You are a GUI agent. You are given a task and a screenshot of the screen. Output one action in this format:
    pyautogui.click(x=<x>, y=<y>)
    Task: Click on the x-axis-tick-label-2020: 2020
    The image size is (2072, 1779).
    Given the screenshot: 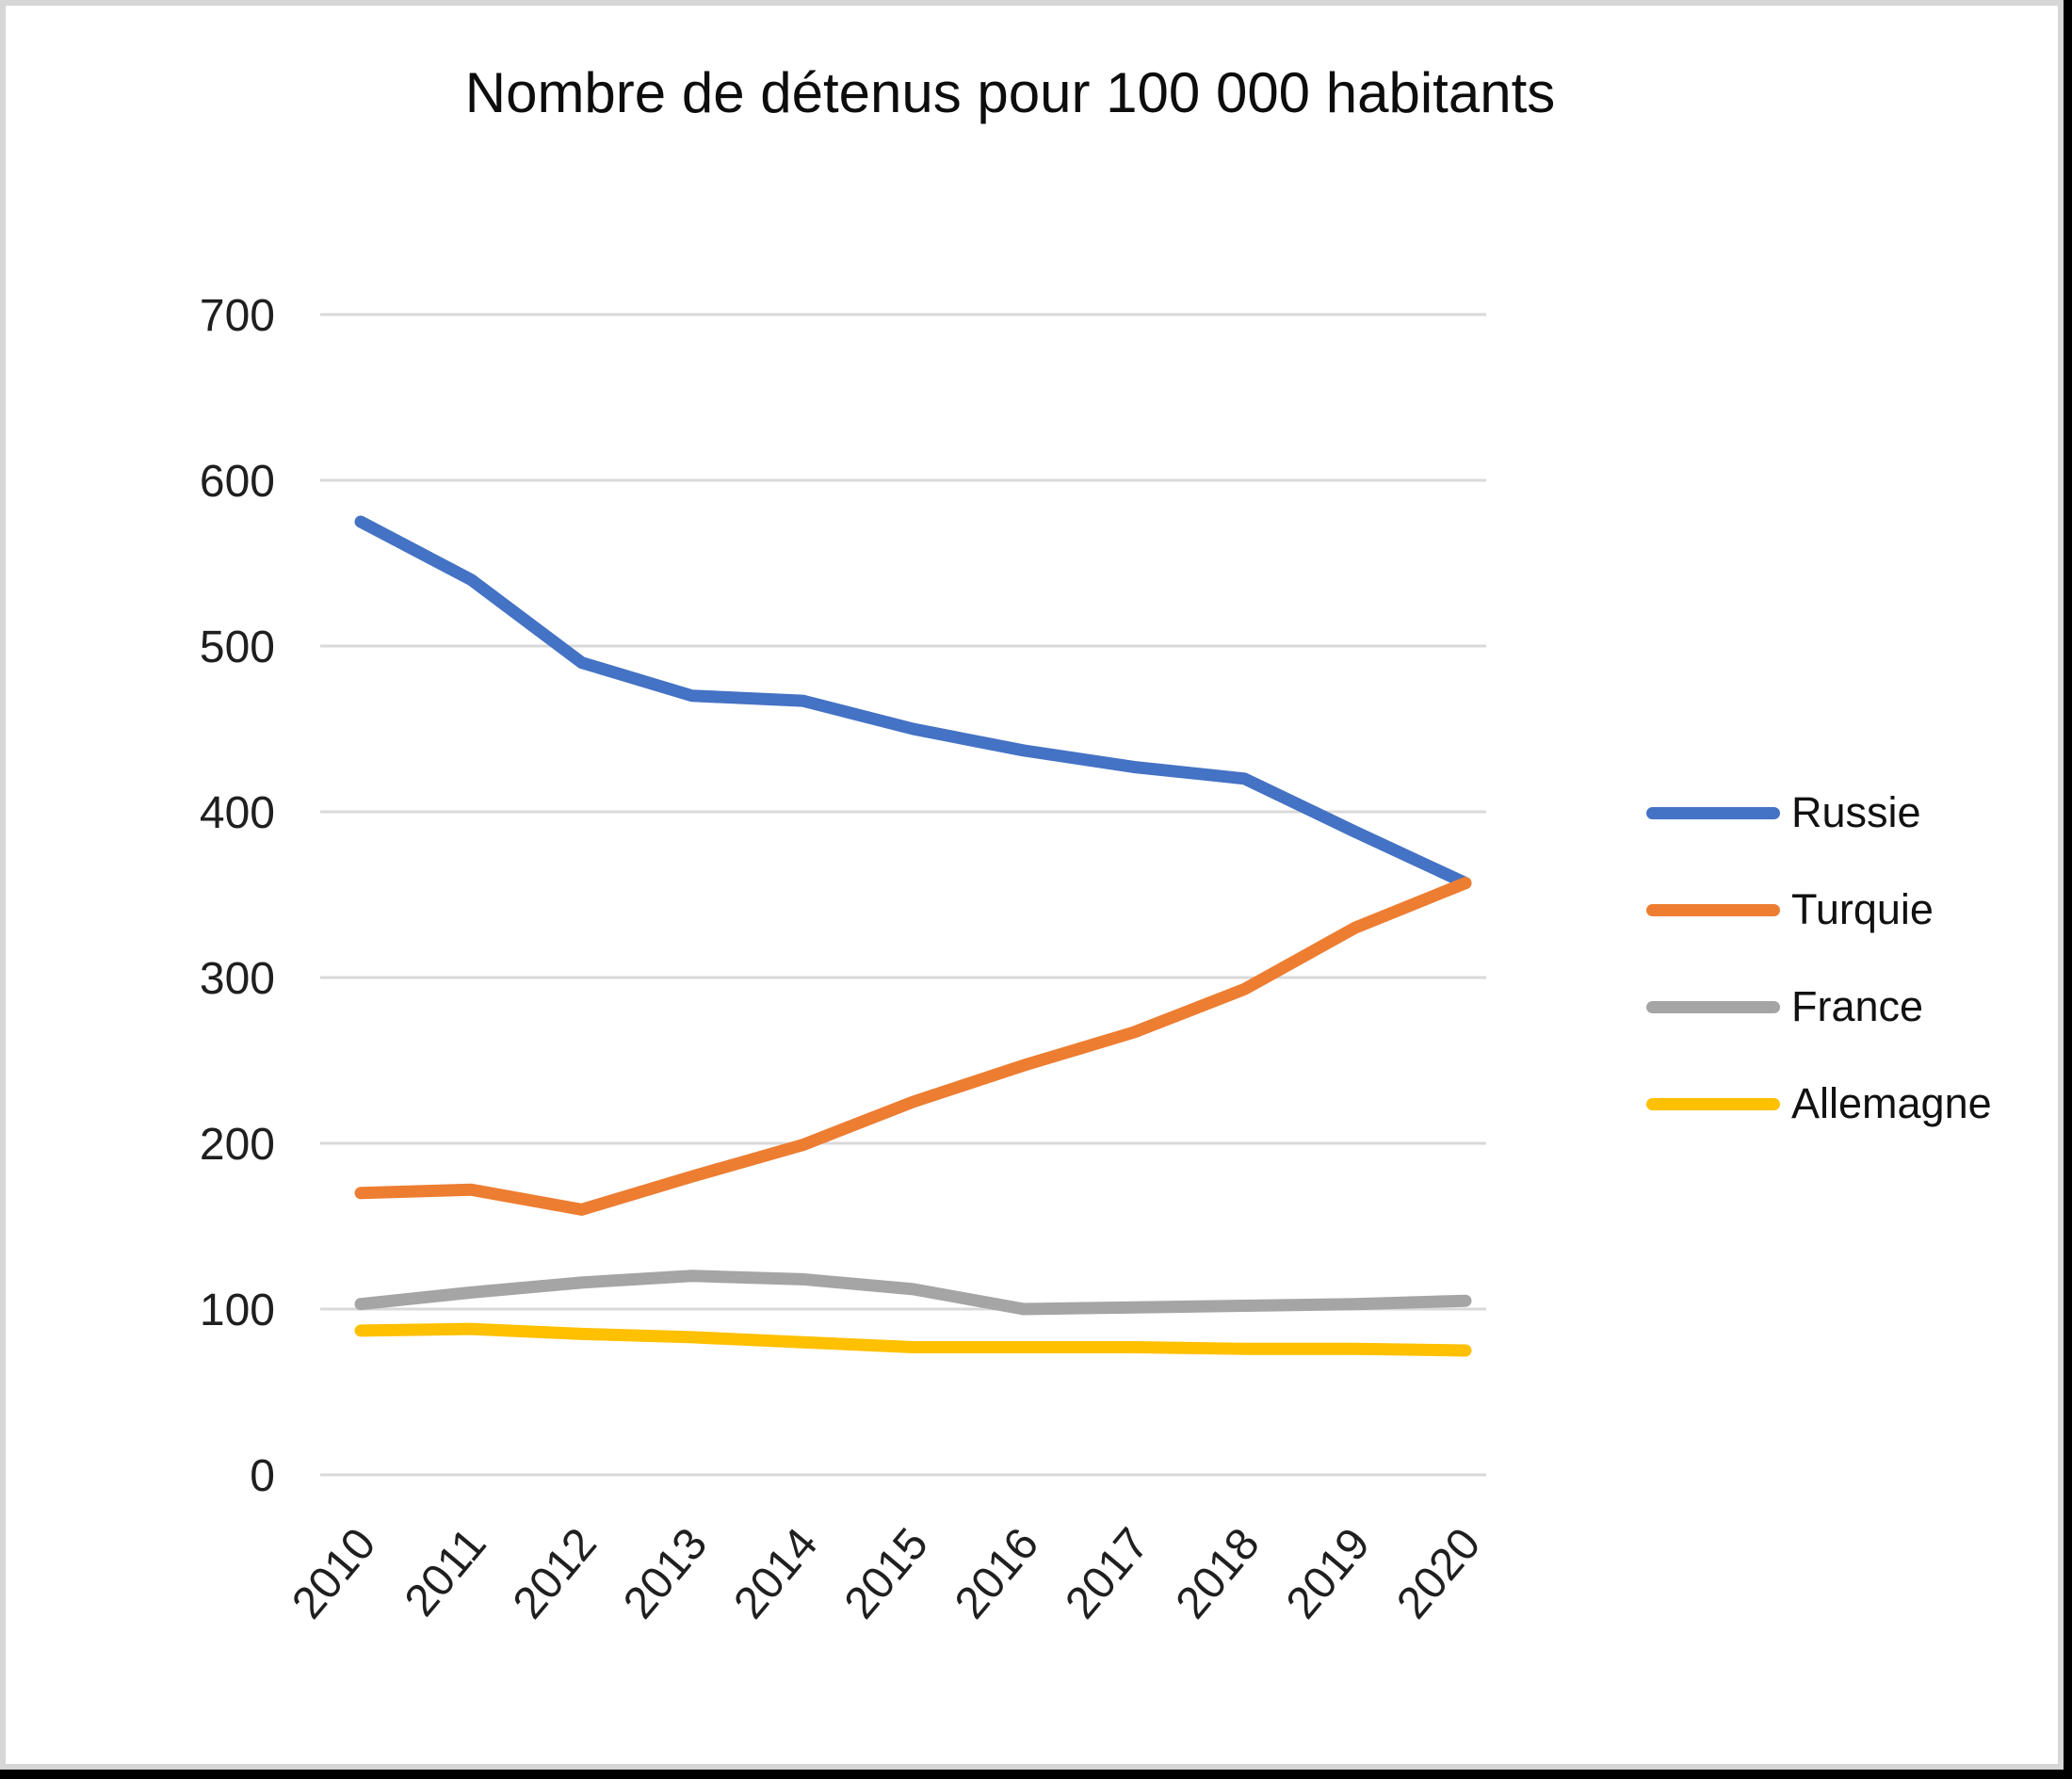 What is the action you would take?
    pyautogui.click(x=1438, y=1573)
    